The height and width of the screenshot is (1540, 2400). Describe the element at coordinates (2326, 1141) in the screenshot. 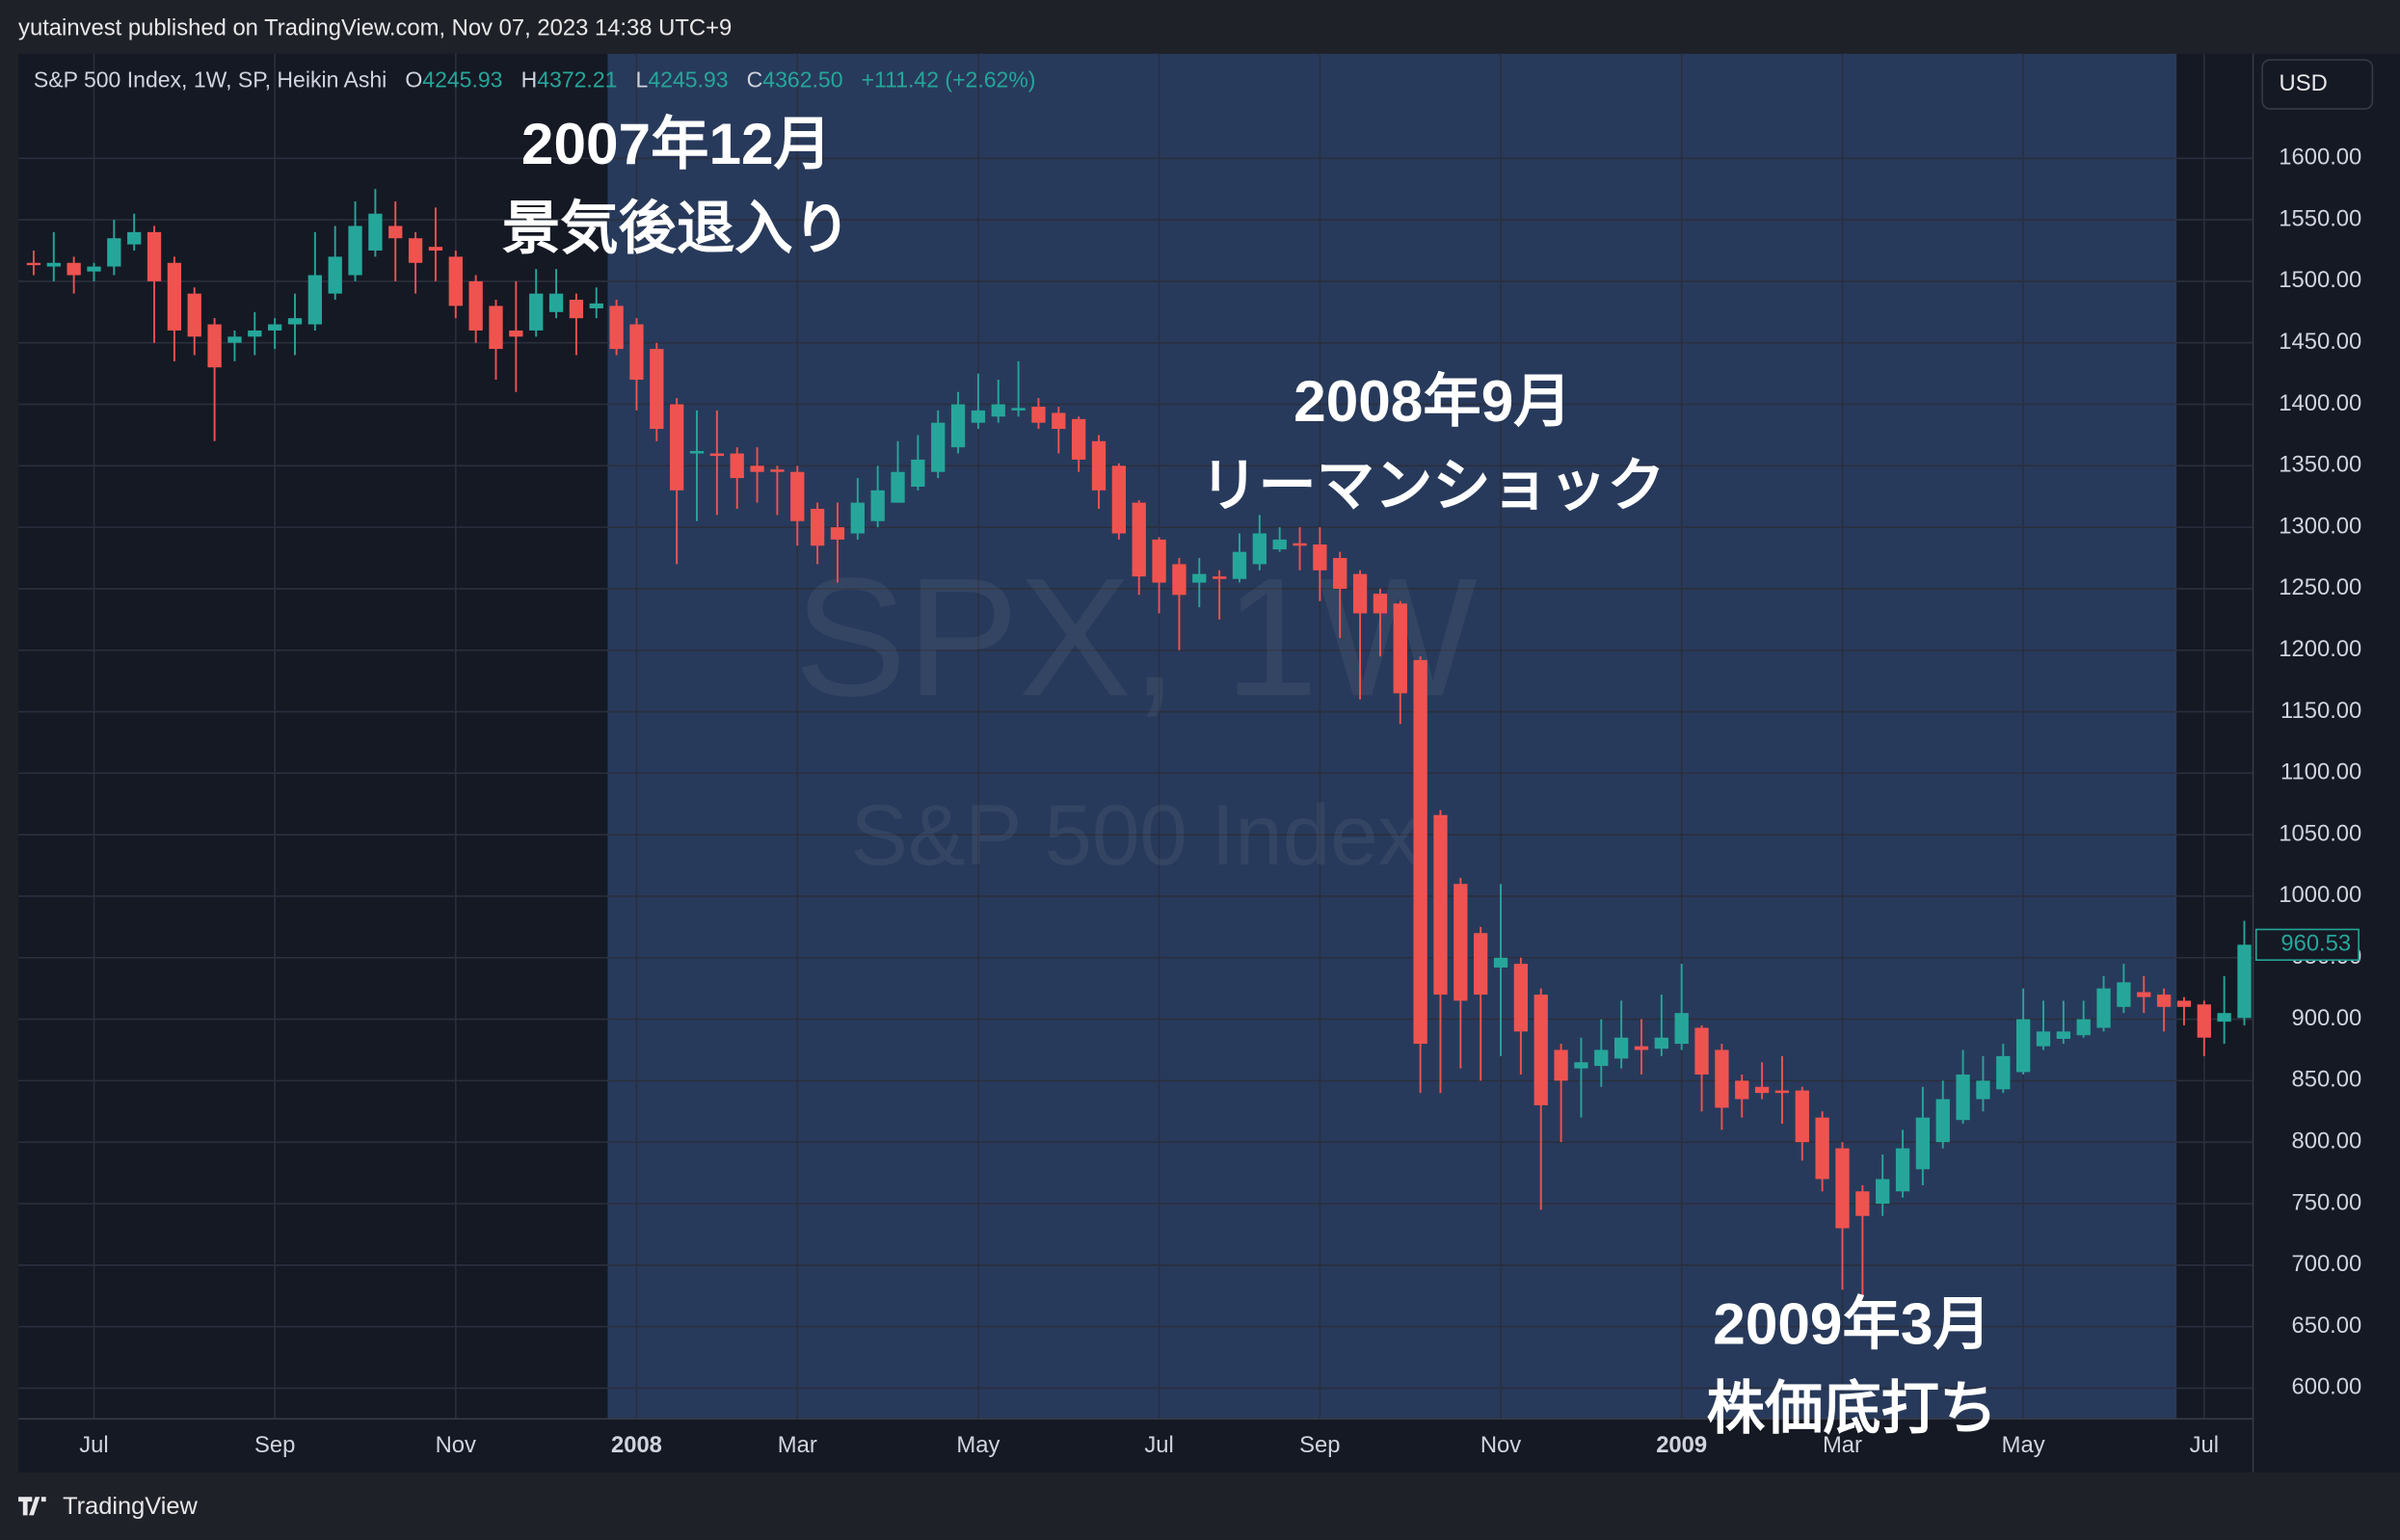

I see `y-tick-label: 800.00` at that location.